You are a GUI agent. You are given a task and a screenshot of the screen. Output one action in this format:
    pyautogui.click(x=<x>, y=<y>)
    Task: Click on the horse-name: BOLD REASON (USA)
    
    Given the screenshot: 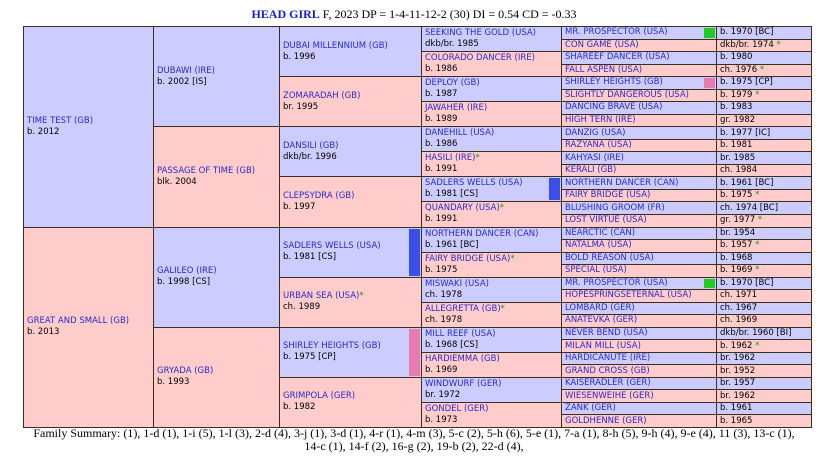 What is the action you would take?
    pyautogui.click(x=609, y=257)
    